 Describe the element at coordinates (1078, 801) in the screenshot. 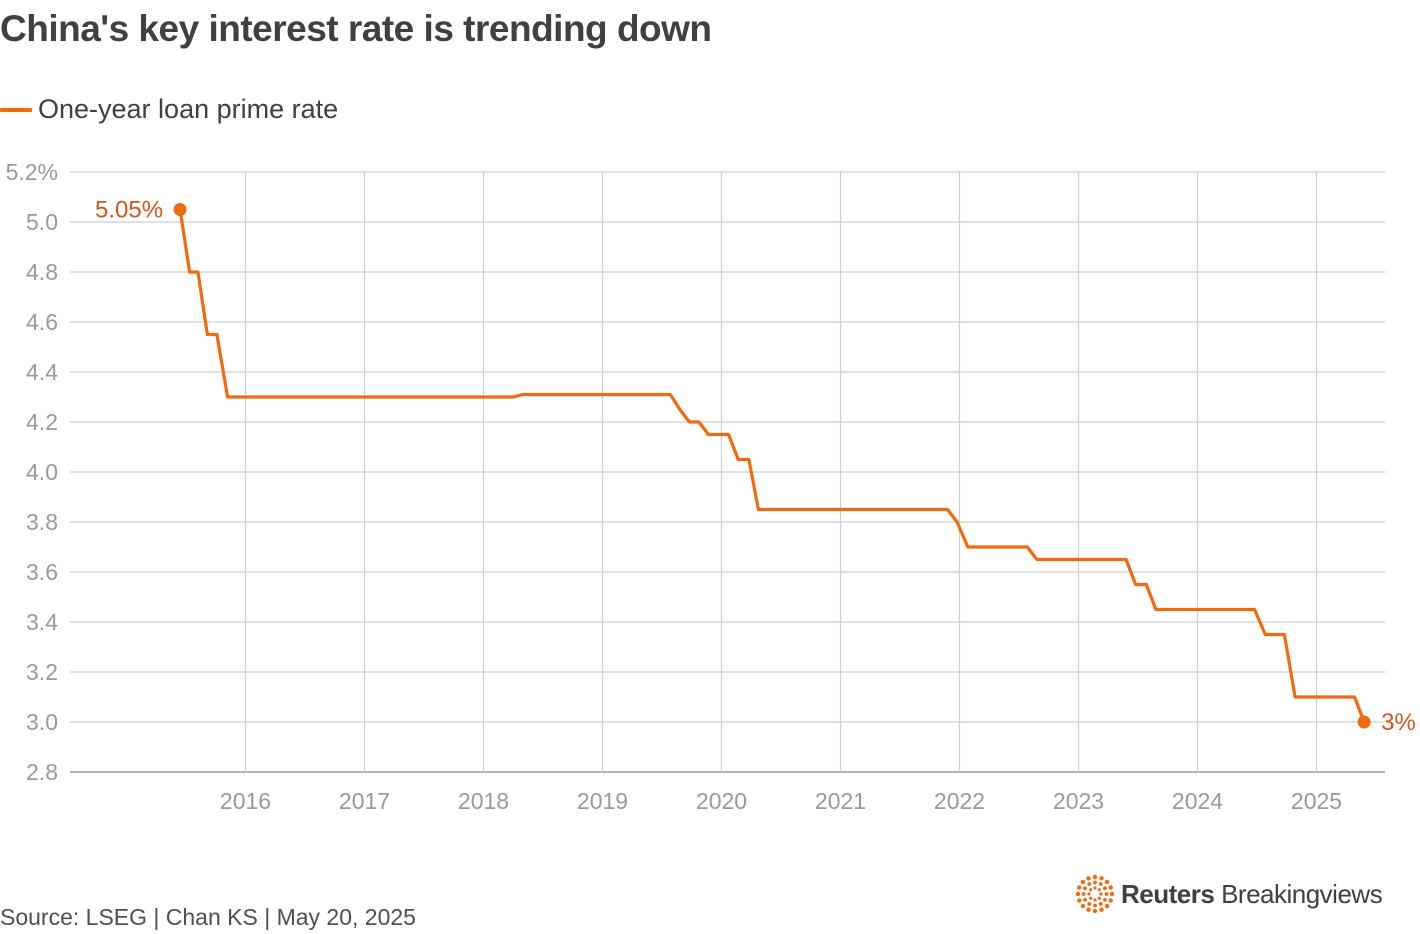

I see `x-tick-label: 2023` at that location.